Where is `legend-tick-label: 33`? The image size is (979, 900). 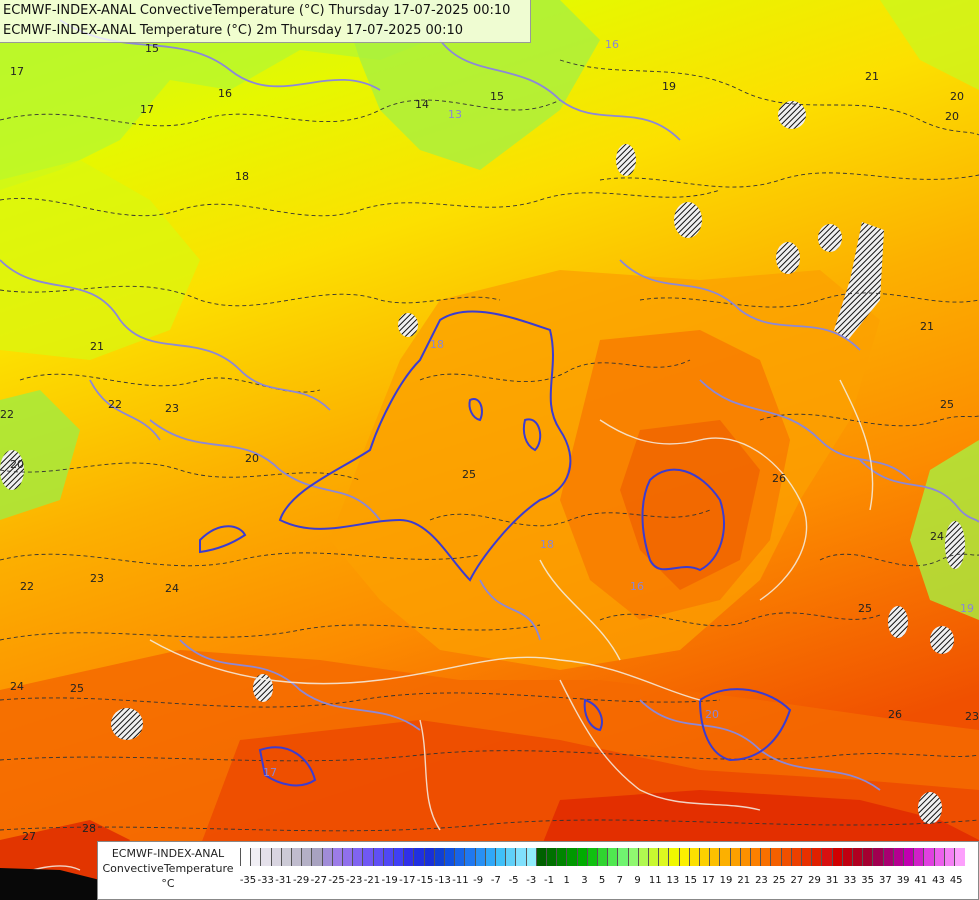
legend-tick-label: 33 is located at coordinates (850, 880).